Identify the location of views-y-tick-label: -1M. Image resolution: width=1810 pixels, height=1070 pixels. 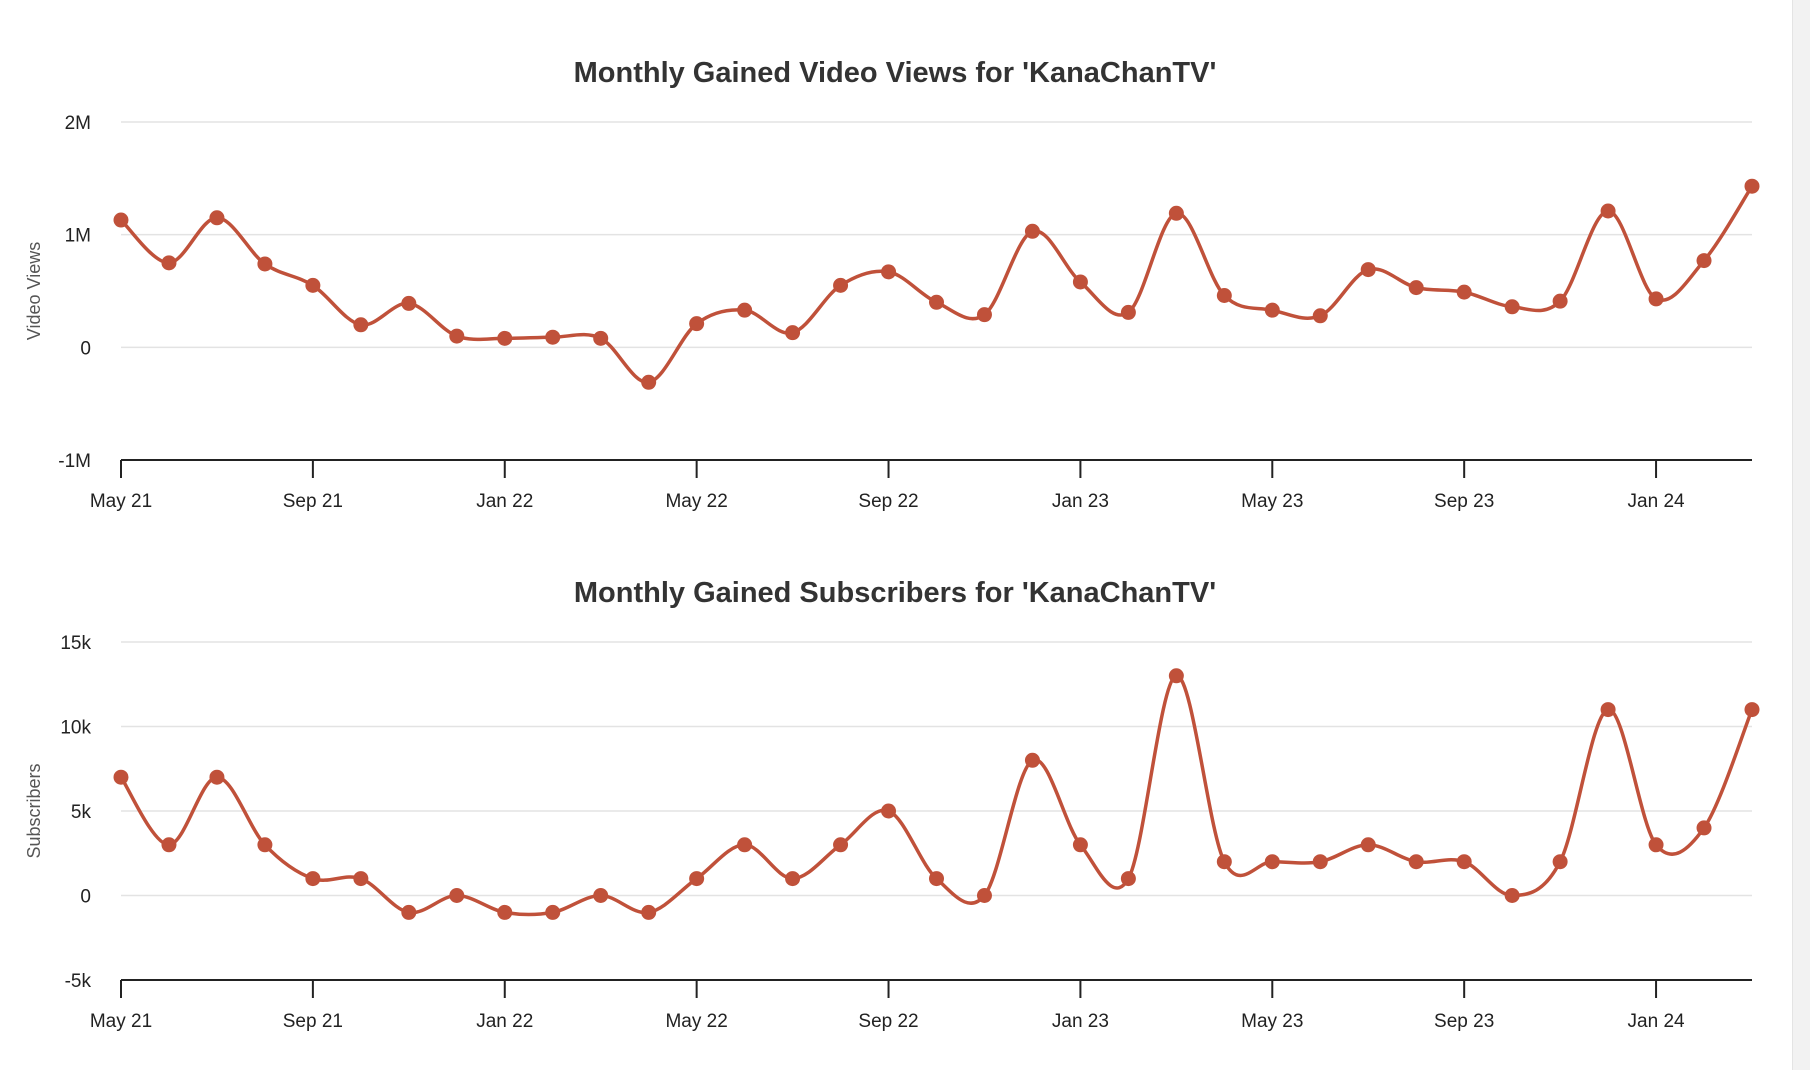
(74, 461).